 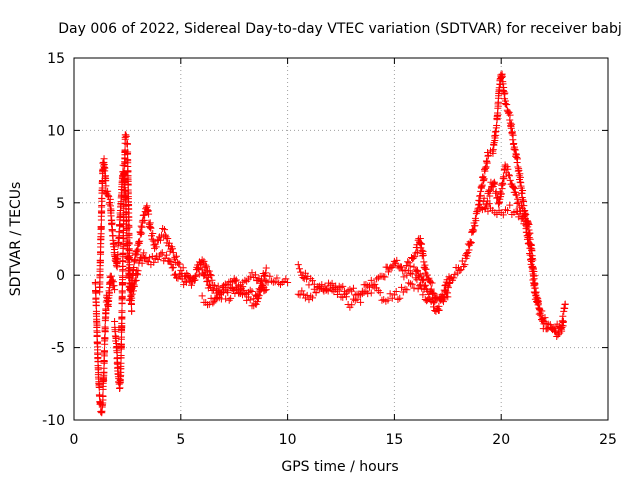 What do you see at coordinates (53, 421) in the screenshot?
I see `y-tick-label: -10` at bounding box center [53, 421].